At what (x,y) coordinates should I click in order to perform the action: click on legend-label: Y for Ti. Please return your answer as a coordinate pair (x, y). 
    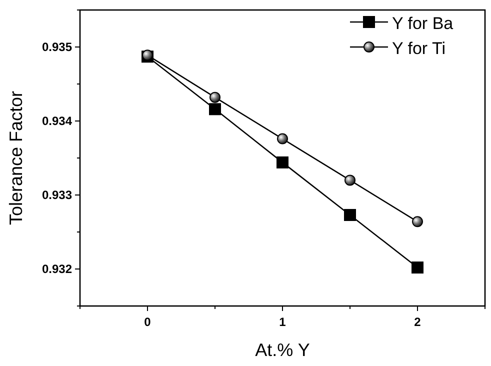
    Looking at the image, I should click on (419, 48).